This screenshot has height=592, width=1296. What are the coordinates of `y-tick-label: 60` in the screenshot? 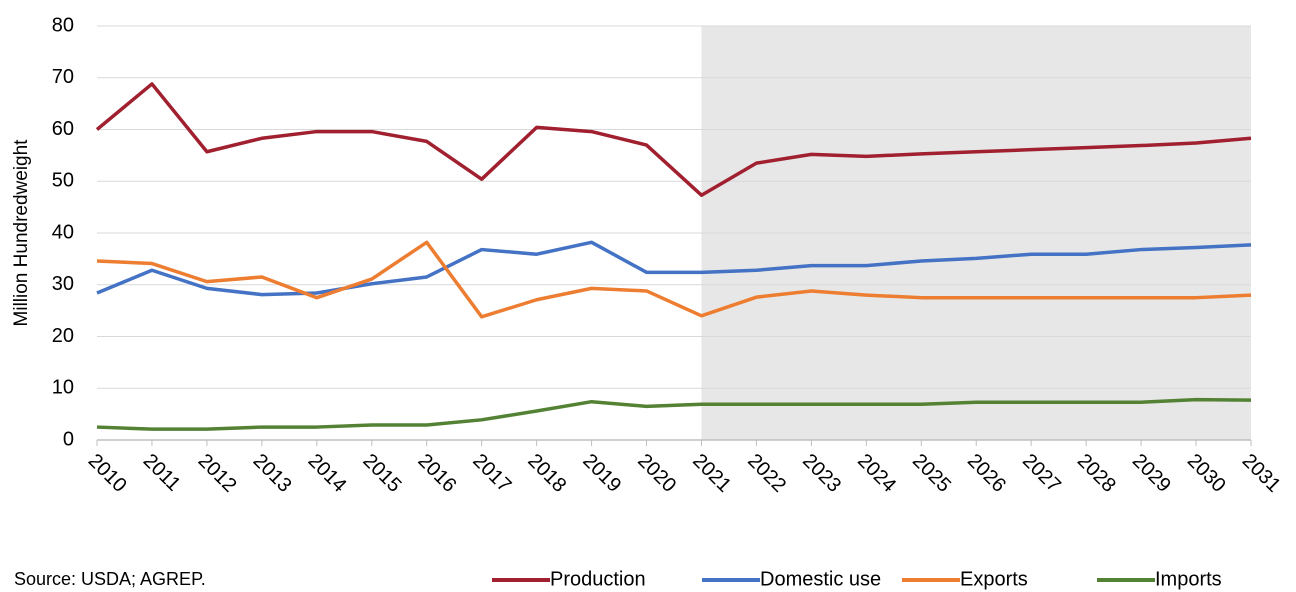 It's located at (63, 129).